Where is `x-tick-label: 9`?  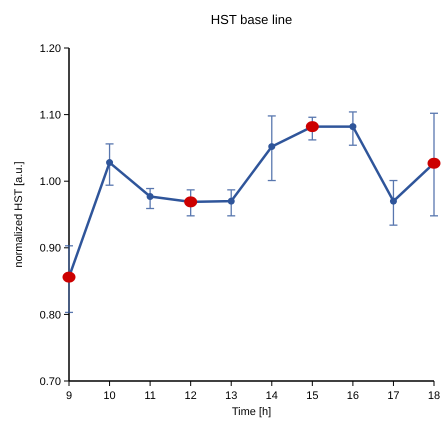
x-tick-label: 9 is located at coordinates (69, 396).